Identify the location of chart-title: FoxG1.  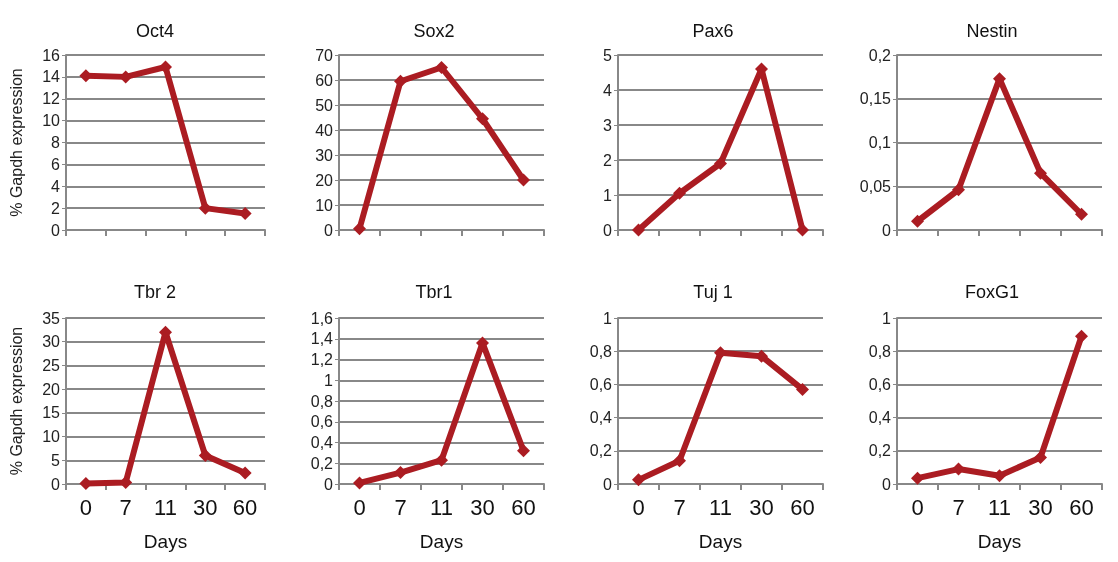
(992, 292).